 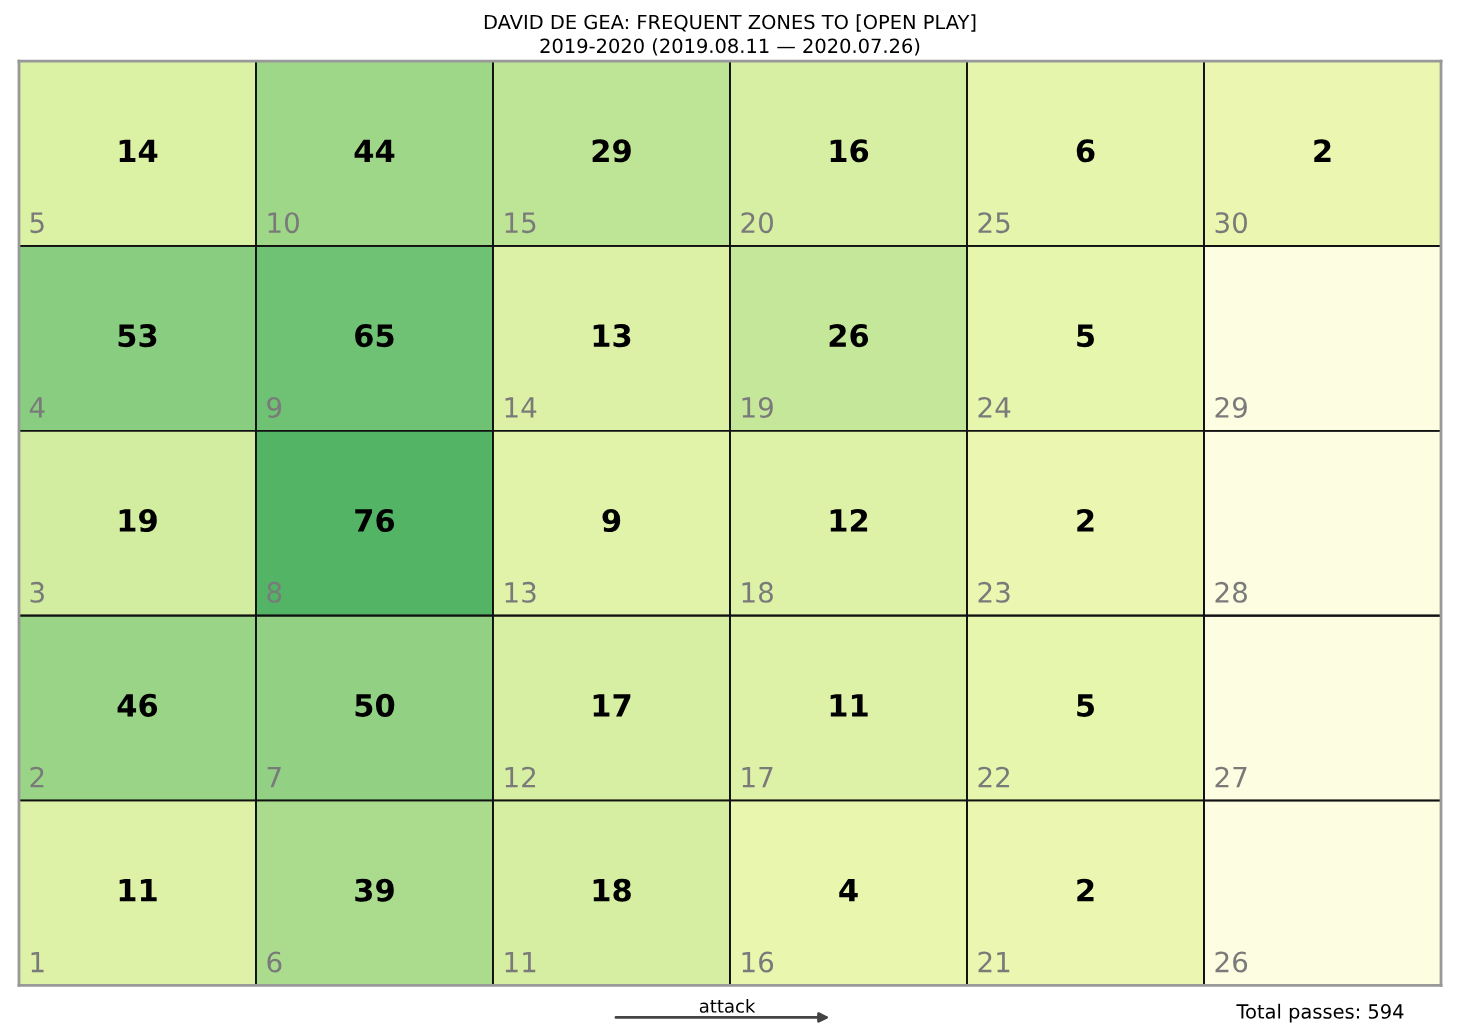 What do you see at coordinates (757, 407) in the screenshot?
I see `annotation: 19` at bounding box center [757, 407].